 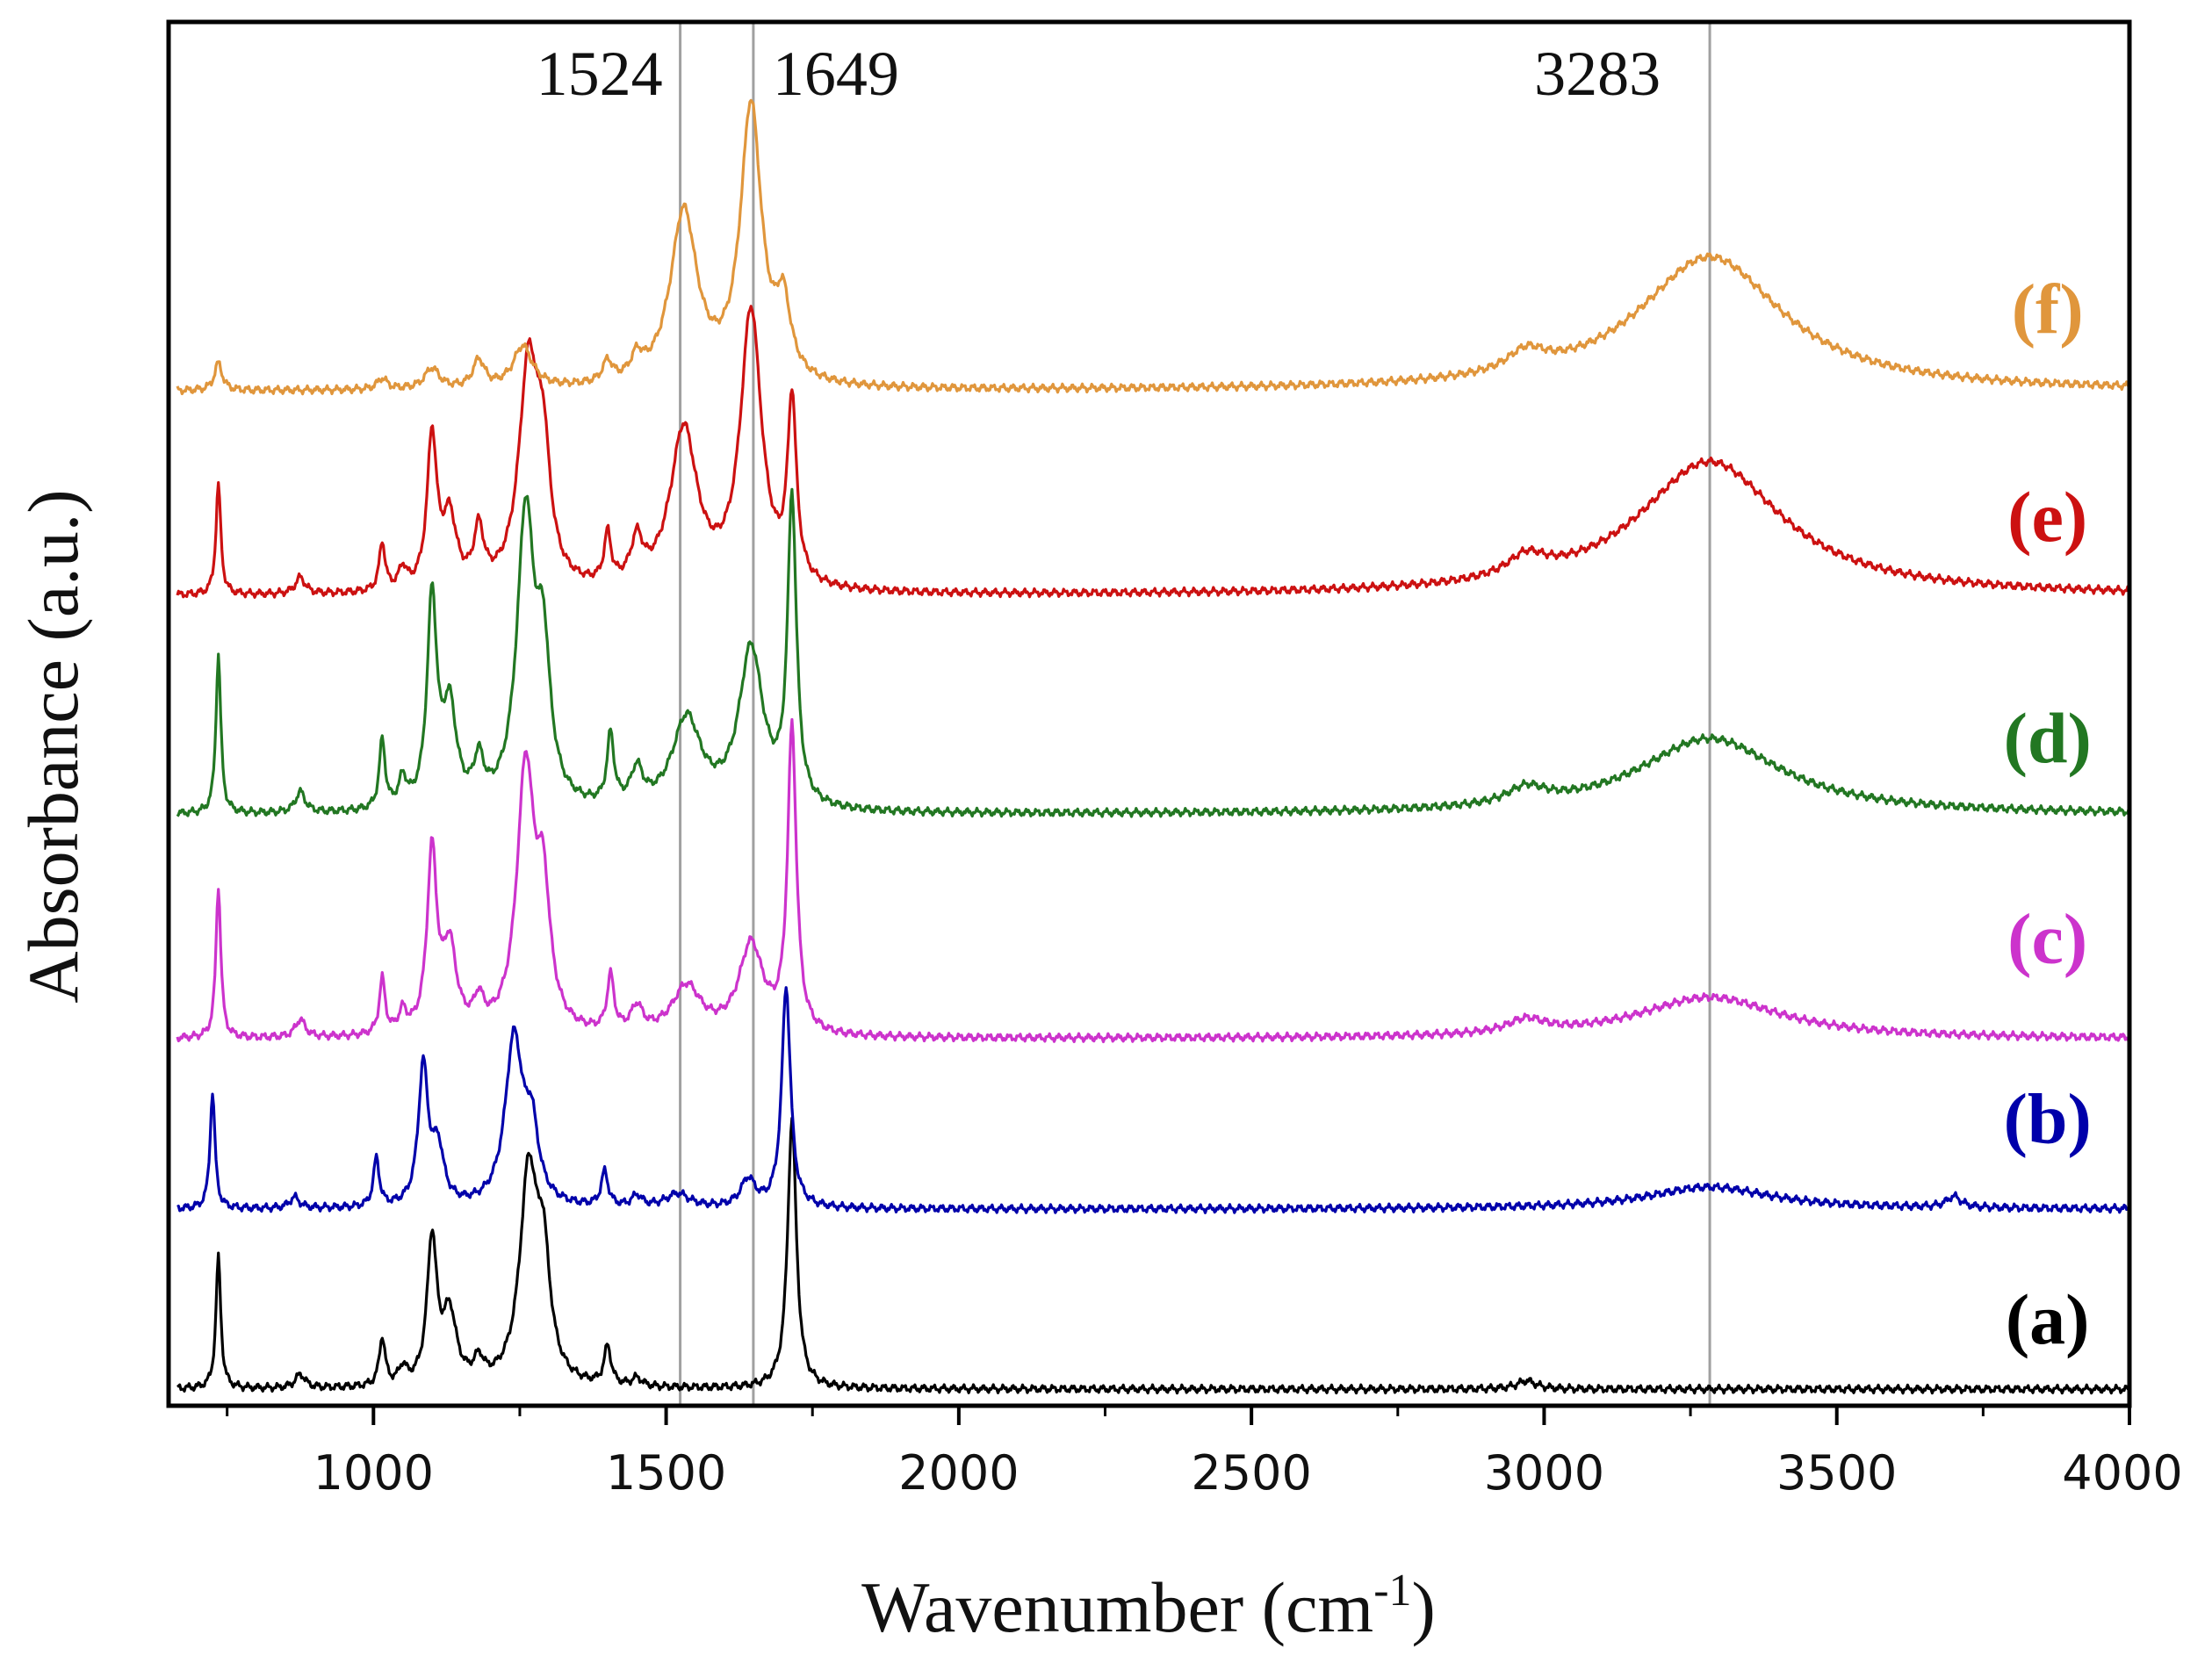 I want to click on x-axis-ticks: 1000 1500 2000 2500 3000 3500 4000, so click(x=1204, y=1453).